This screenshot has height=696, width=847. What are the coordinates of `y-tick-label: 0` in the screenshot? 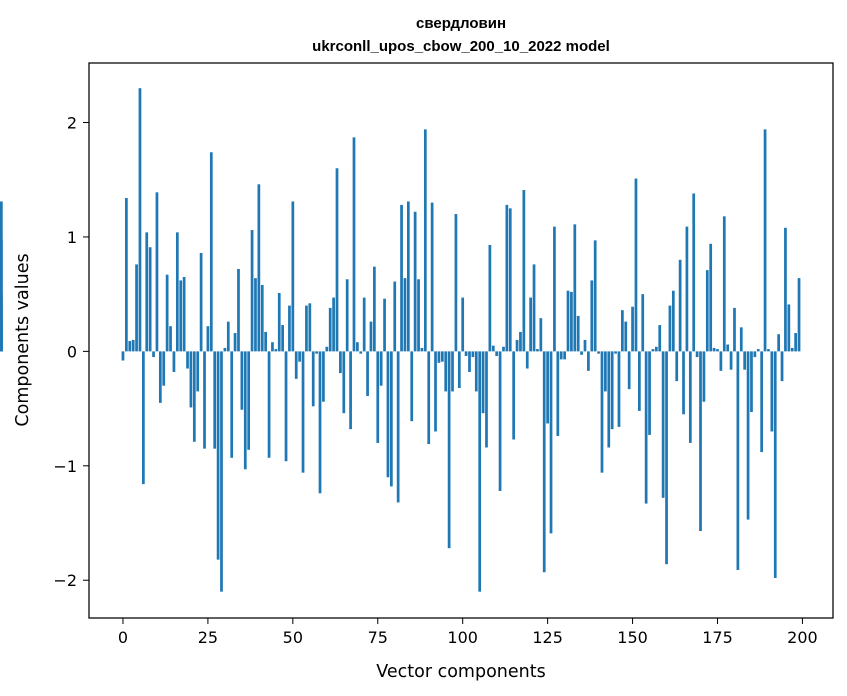 It's located at (72, 351).